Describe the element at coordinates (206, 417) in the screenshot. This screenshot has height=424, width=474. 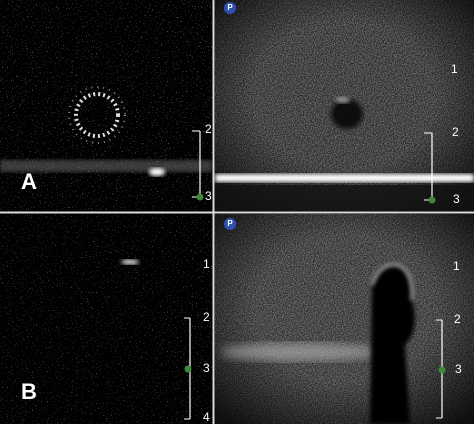
I see `depth-label: 4` at that location.